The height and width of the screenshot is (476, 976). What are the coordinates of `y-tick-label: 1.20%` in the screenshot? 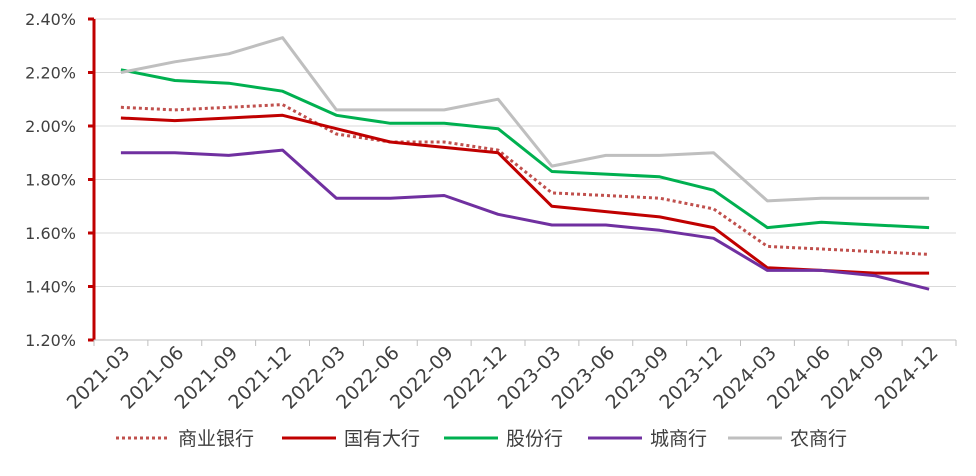 It's located at (50, 340).